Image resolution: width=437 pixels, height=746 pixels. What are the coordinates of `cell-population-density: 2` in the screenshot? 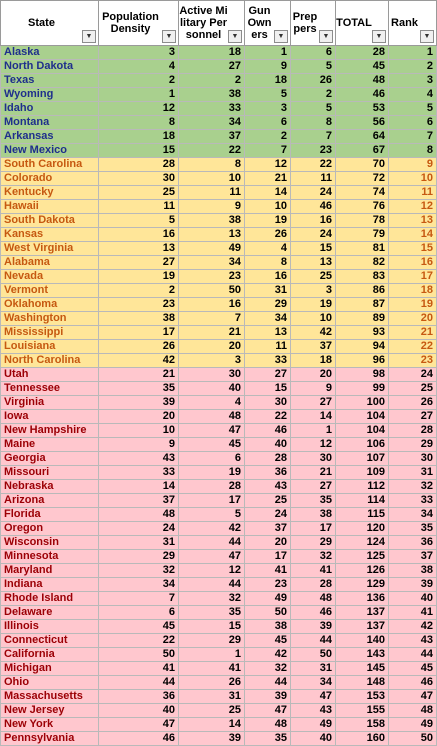 It's located at (138, 290).